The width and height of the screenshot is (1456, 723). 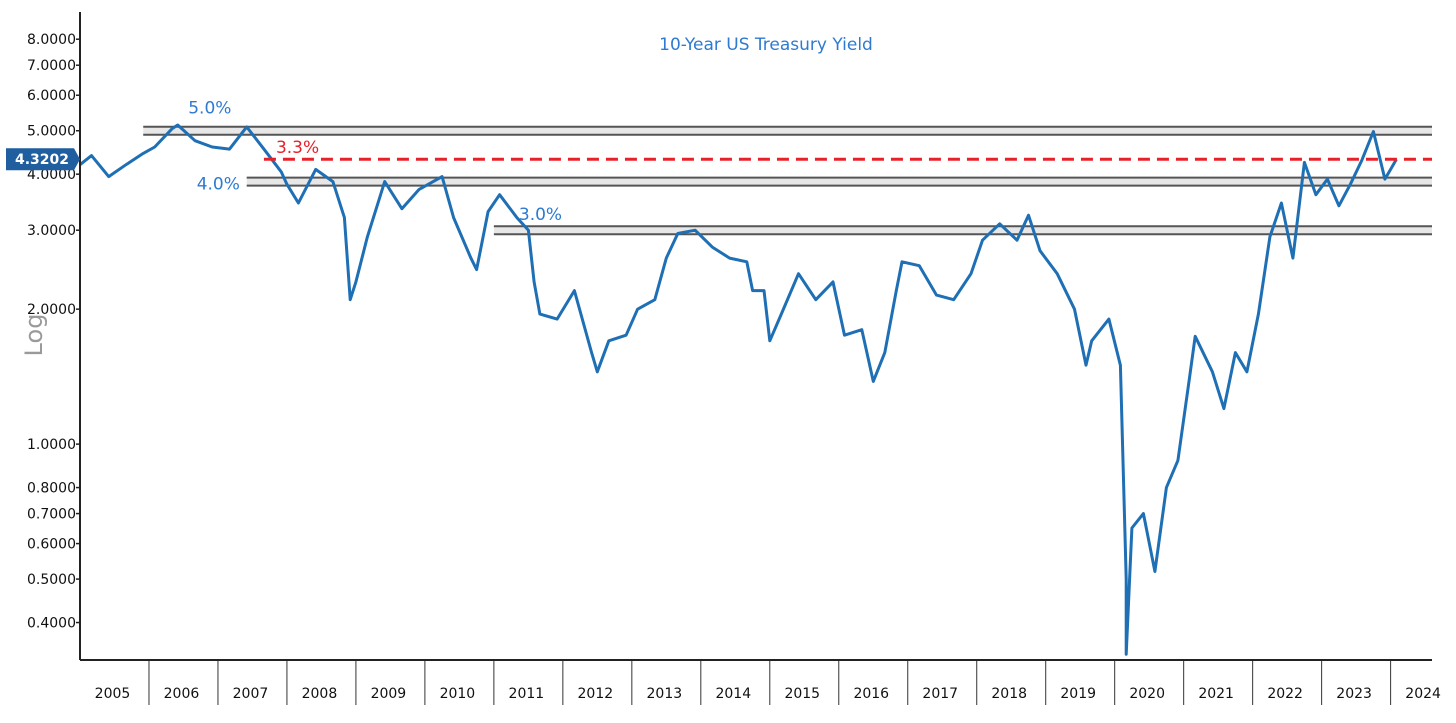 I want to click on reference-line-label: 3.3%, so click(x=297, y=148).